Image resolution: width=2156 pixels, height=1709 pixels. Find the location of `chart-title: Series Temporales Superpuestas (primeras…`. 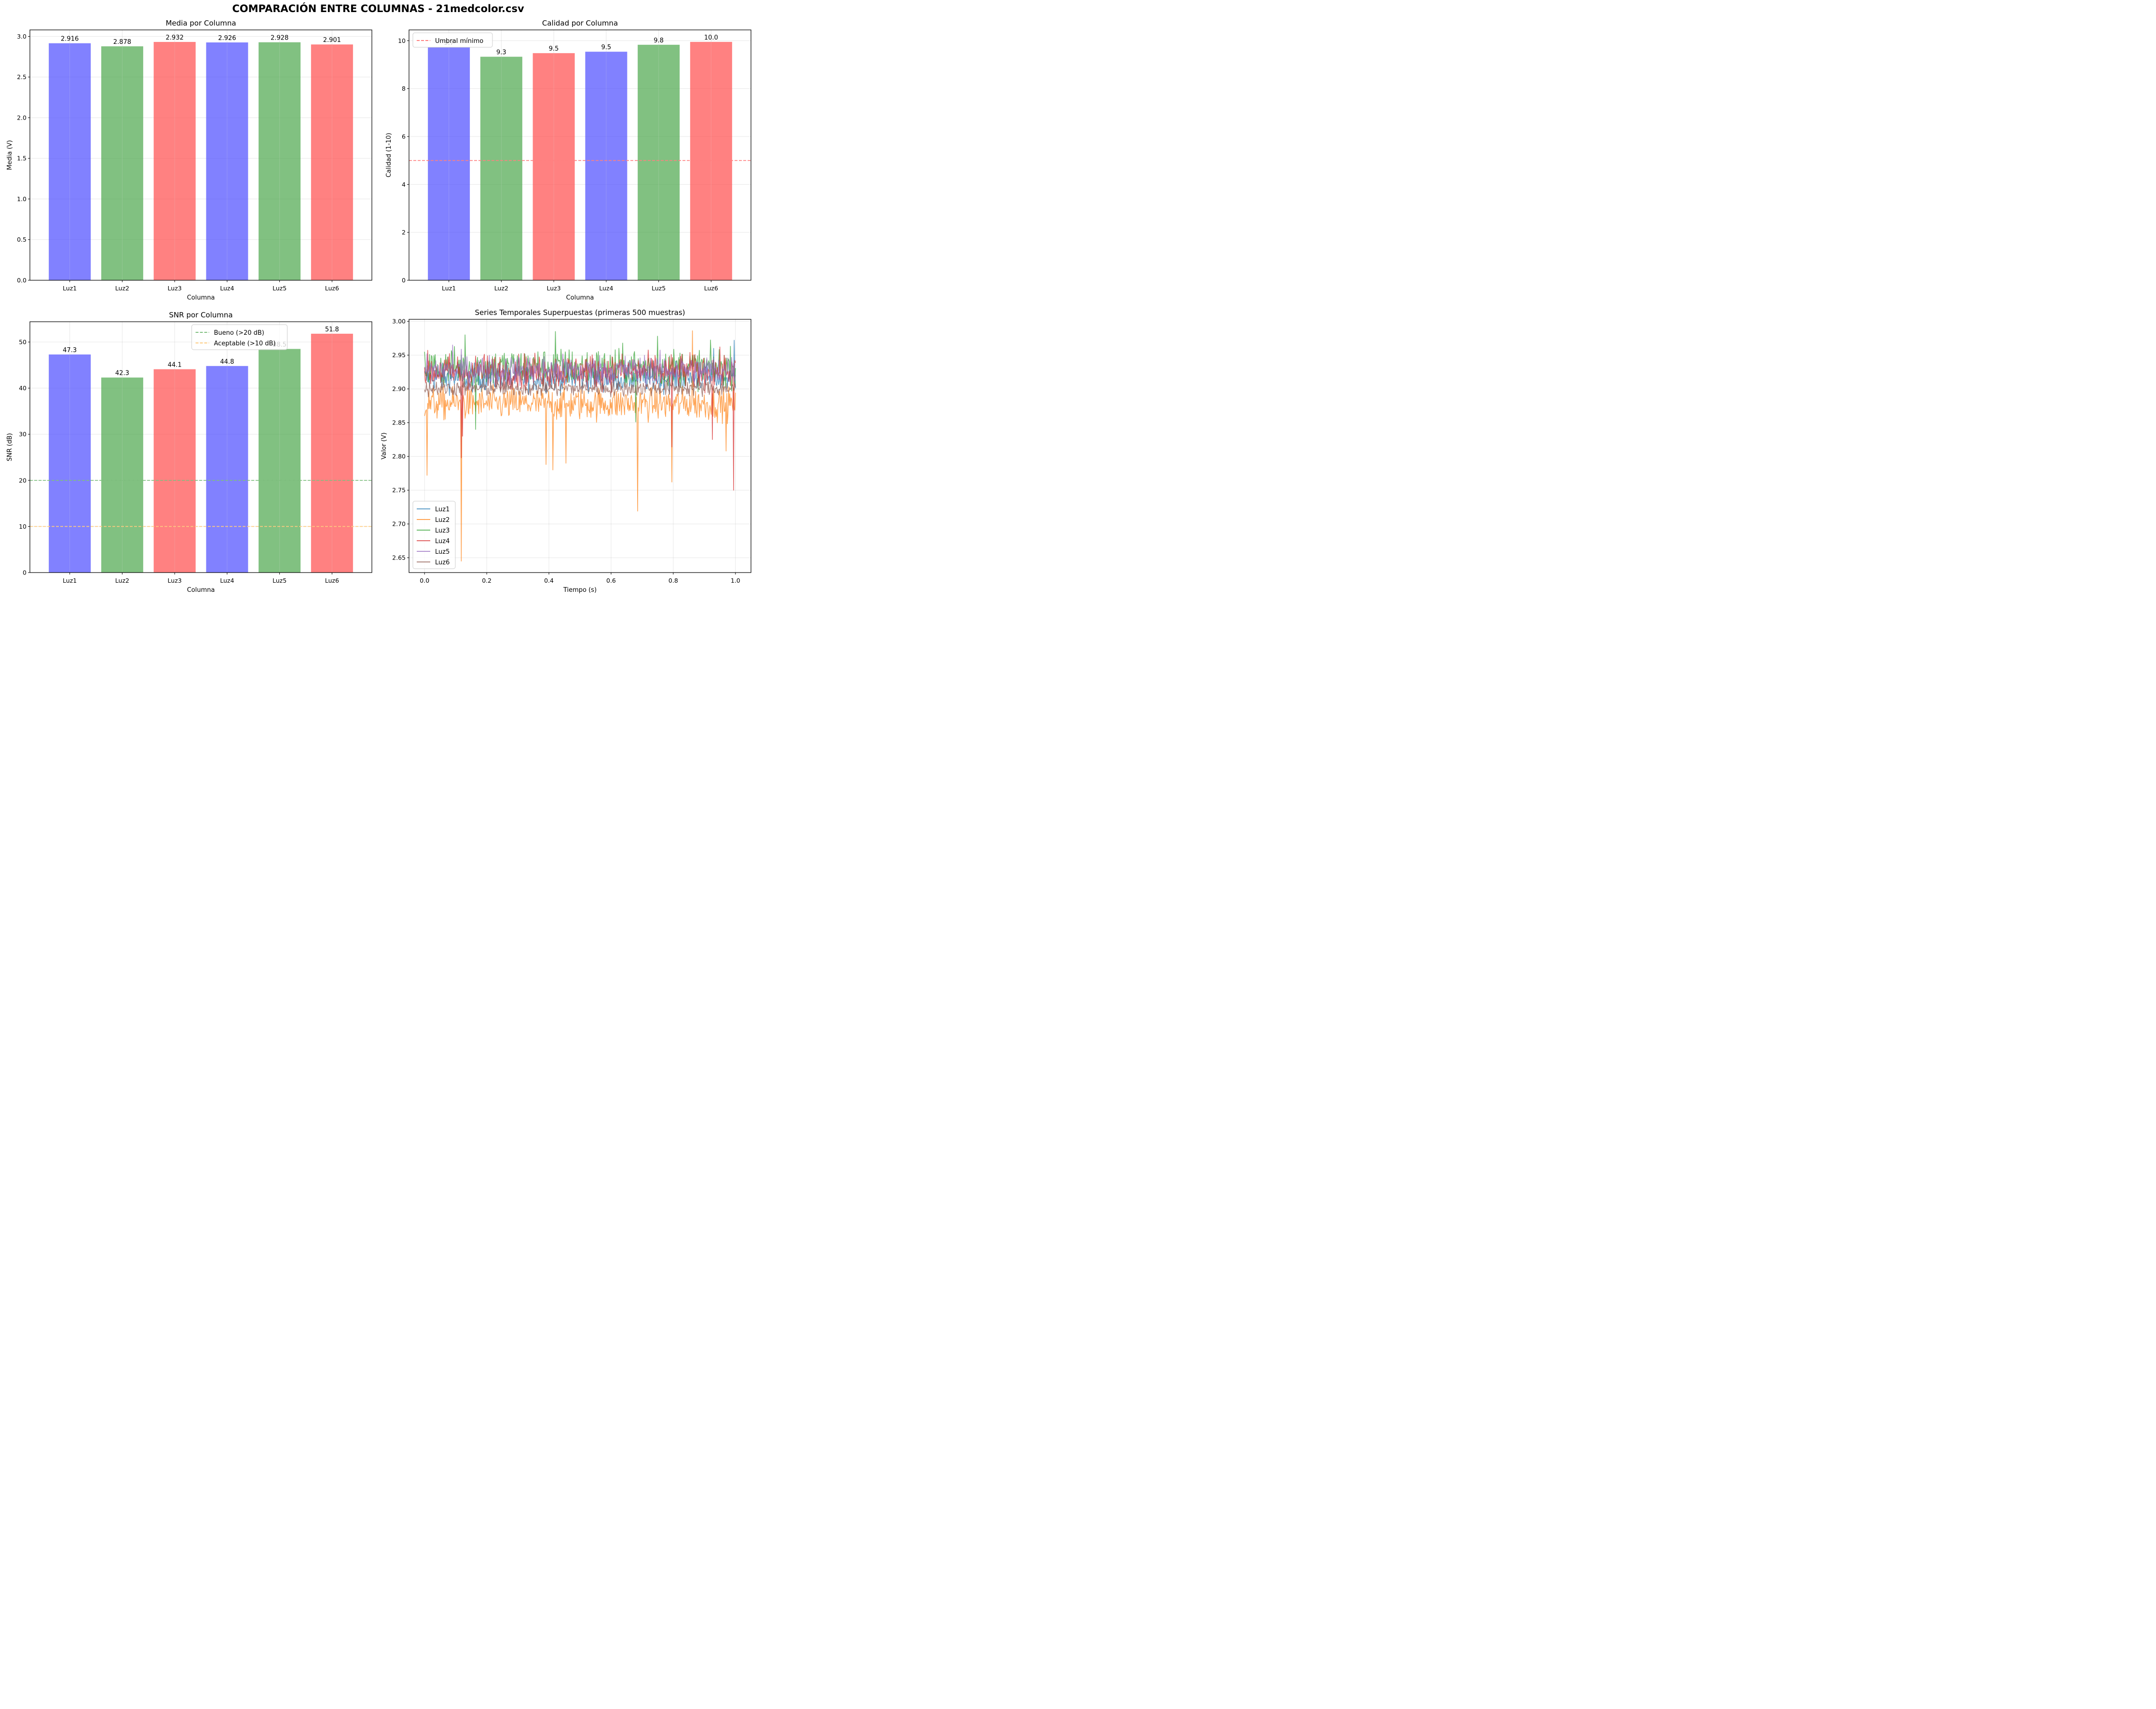

chart-title: Series Temporales Superpuestas (primeras… is located at coordinates (580, 312).